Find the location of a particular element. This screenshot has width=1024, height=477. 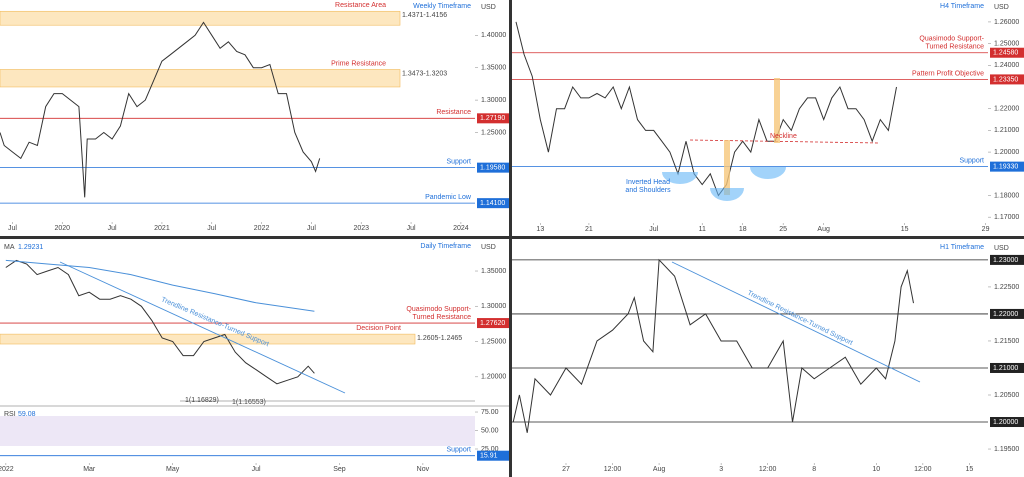

rsi-band is located at coordinates (237, 431).